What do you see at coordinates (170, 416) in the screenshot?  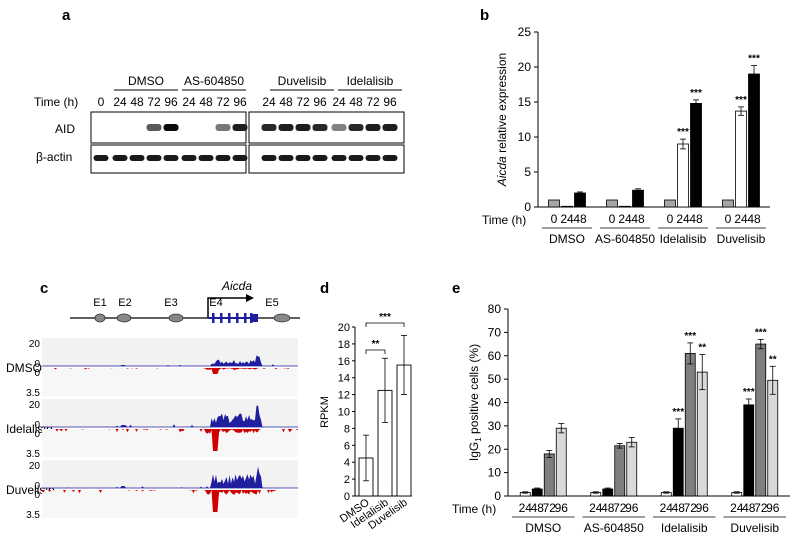 I see `coverage-positive` at bounding box center [170, 416].